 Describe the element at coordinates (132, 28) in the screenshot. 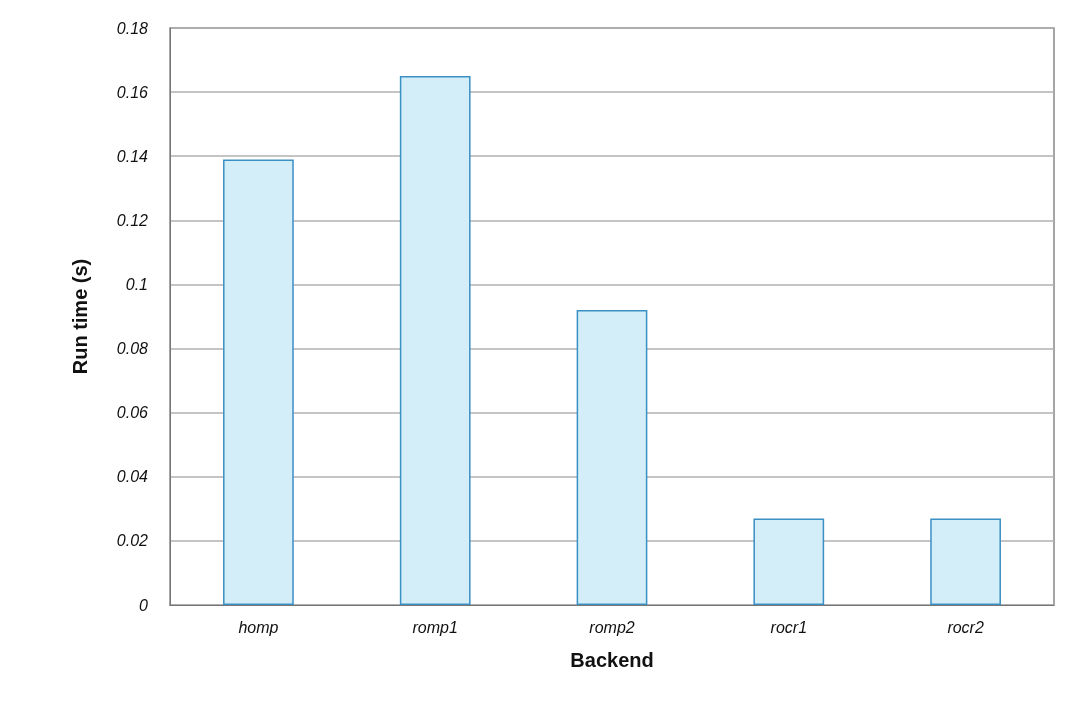

I see `y-tick-label: 0.18` at that location.